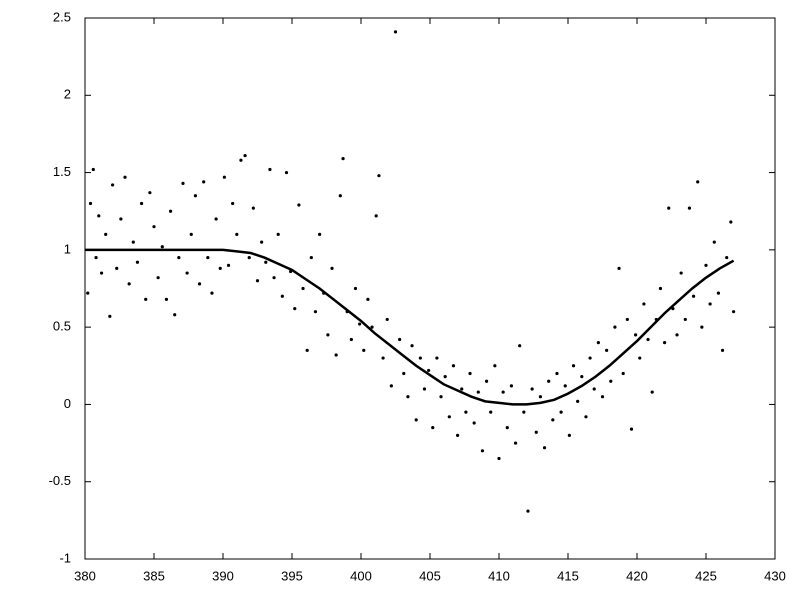 Image resolution: width=800 pixels, height=600 pixels. What do you see at coordinates (637, 575) in the screenshot?
I see `x-tick-label: 420` at bounding box center [637, 575].